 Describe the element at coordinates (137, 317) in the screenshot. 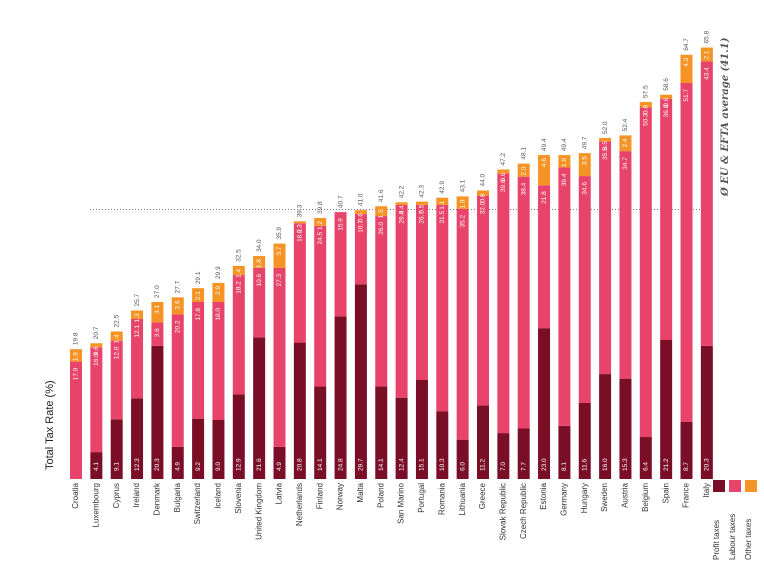

I see `label-other-3: 1.3` at that location.